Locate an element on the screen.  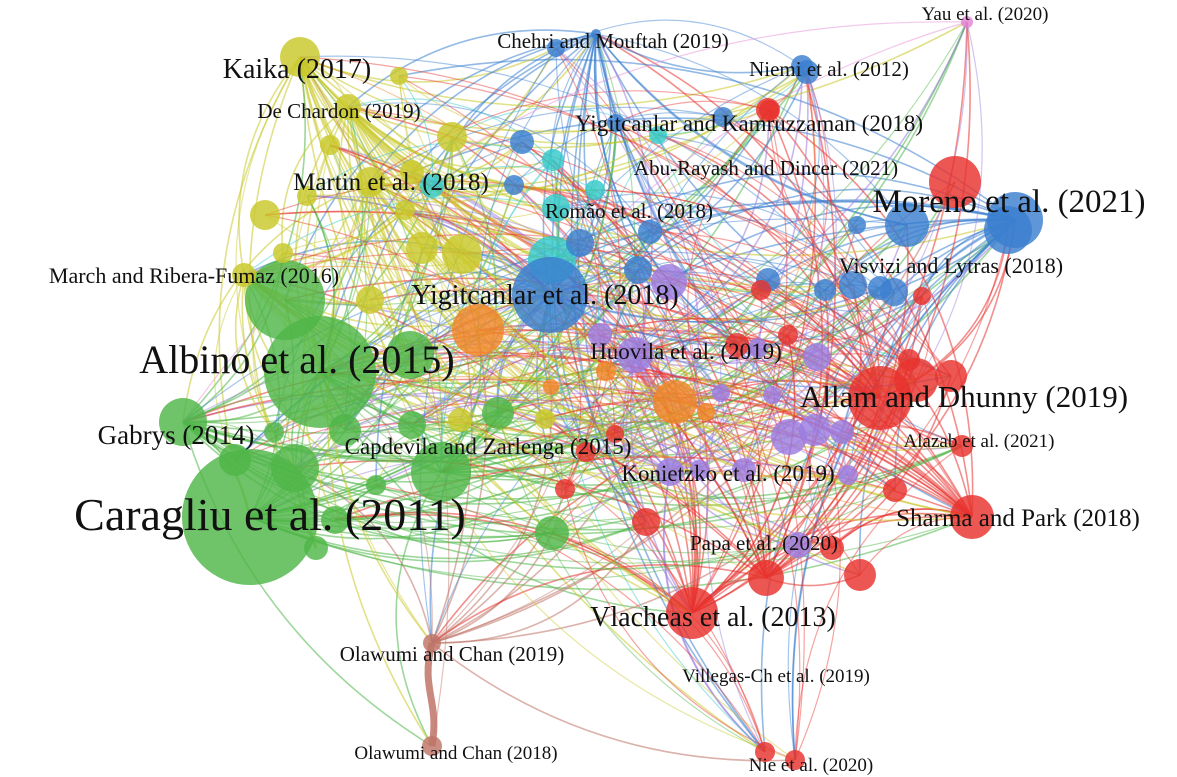
node-konietzko is located at coordinates (670, 472).